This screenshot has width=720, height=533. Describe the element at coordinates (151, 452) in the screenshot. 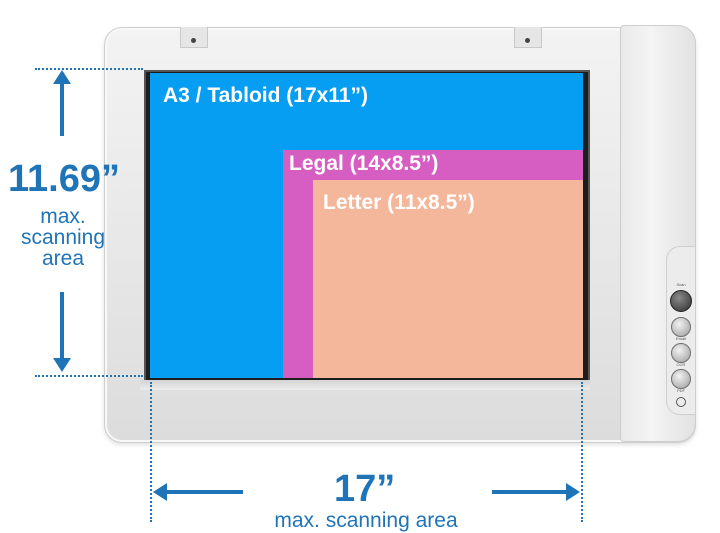

I see `width-left-guide` at that location.